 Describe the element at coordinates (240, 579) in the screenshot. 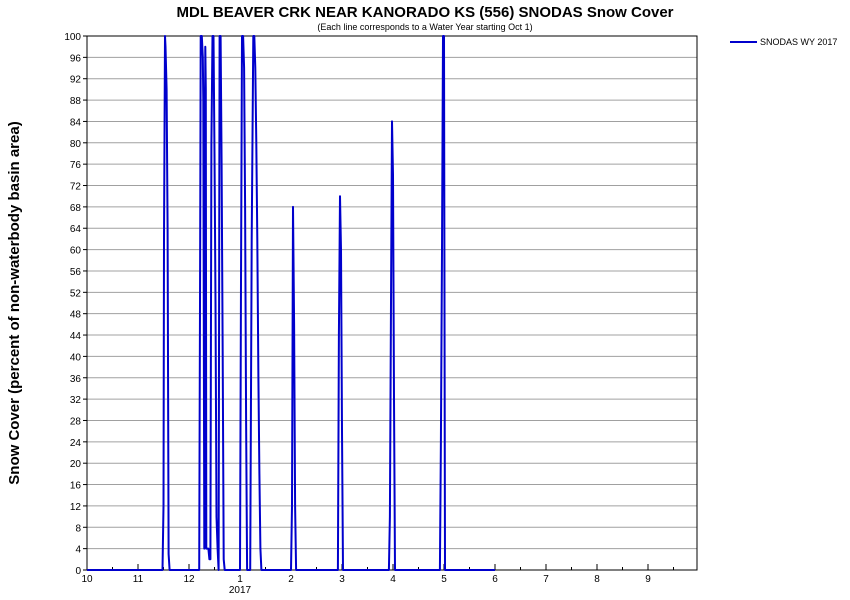

I see `x-tick-label: 1` at that location.